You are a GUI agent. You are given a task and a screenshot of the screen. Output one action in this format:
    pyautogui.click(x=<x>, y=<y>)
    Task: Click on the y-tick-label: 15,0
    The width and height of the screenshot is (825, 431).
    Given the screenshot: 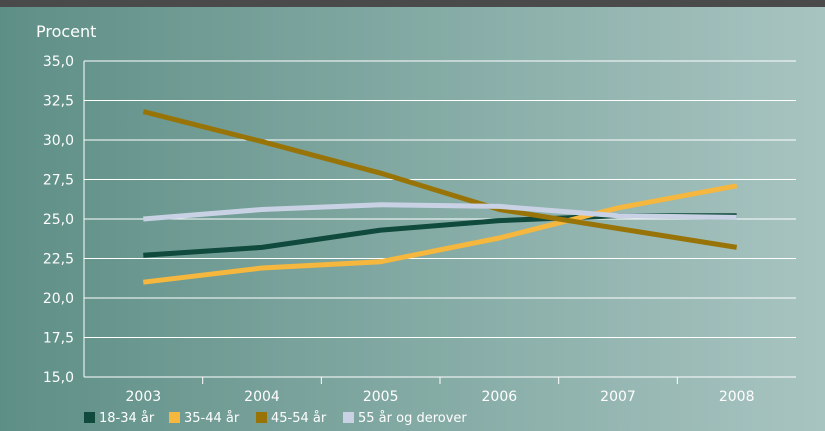 What is the action you would take?
    pyautogui.click(x=58, y=378)
    